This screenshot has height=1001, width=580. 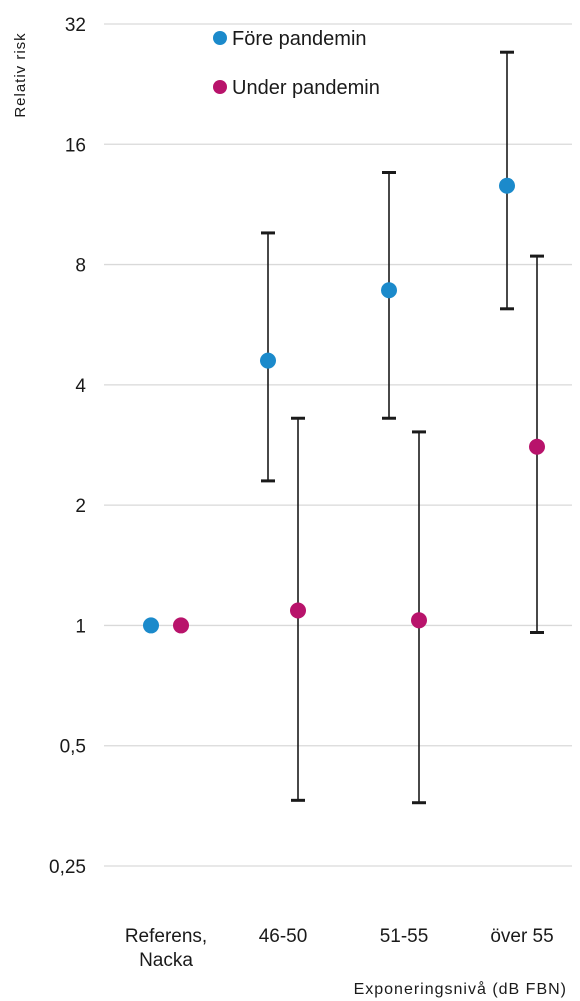 What do you see at coordinates (20, 74) in the screenshot?
I see `y-axis-label: Relativ risk` at bounding box center [20, 74].